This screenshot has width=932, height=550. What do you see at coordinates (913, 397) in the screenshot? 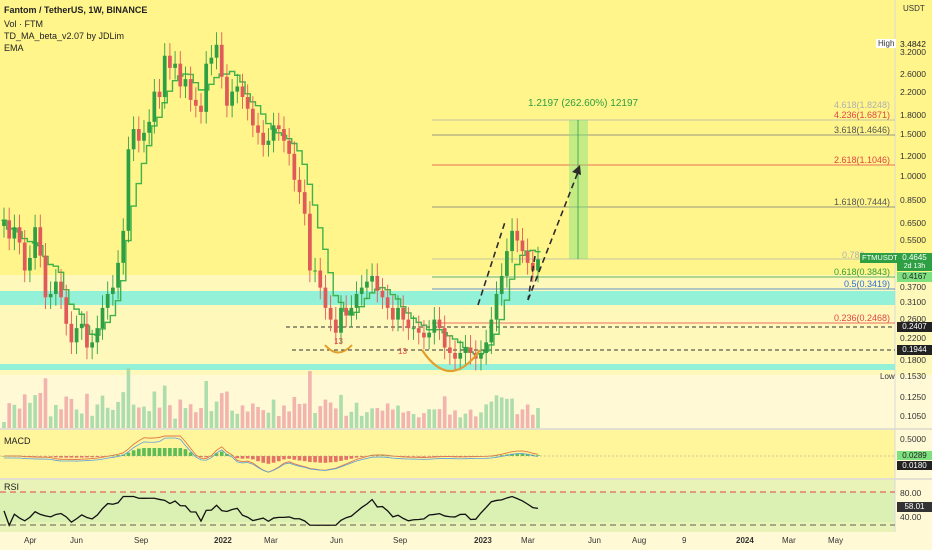
I see `price-tick: 0.1250` at bounding box center [913, 397].